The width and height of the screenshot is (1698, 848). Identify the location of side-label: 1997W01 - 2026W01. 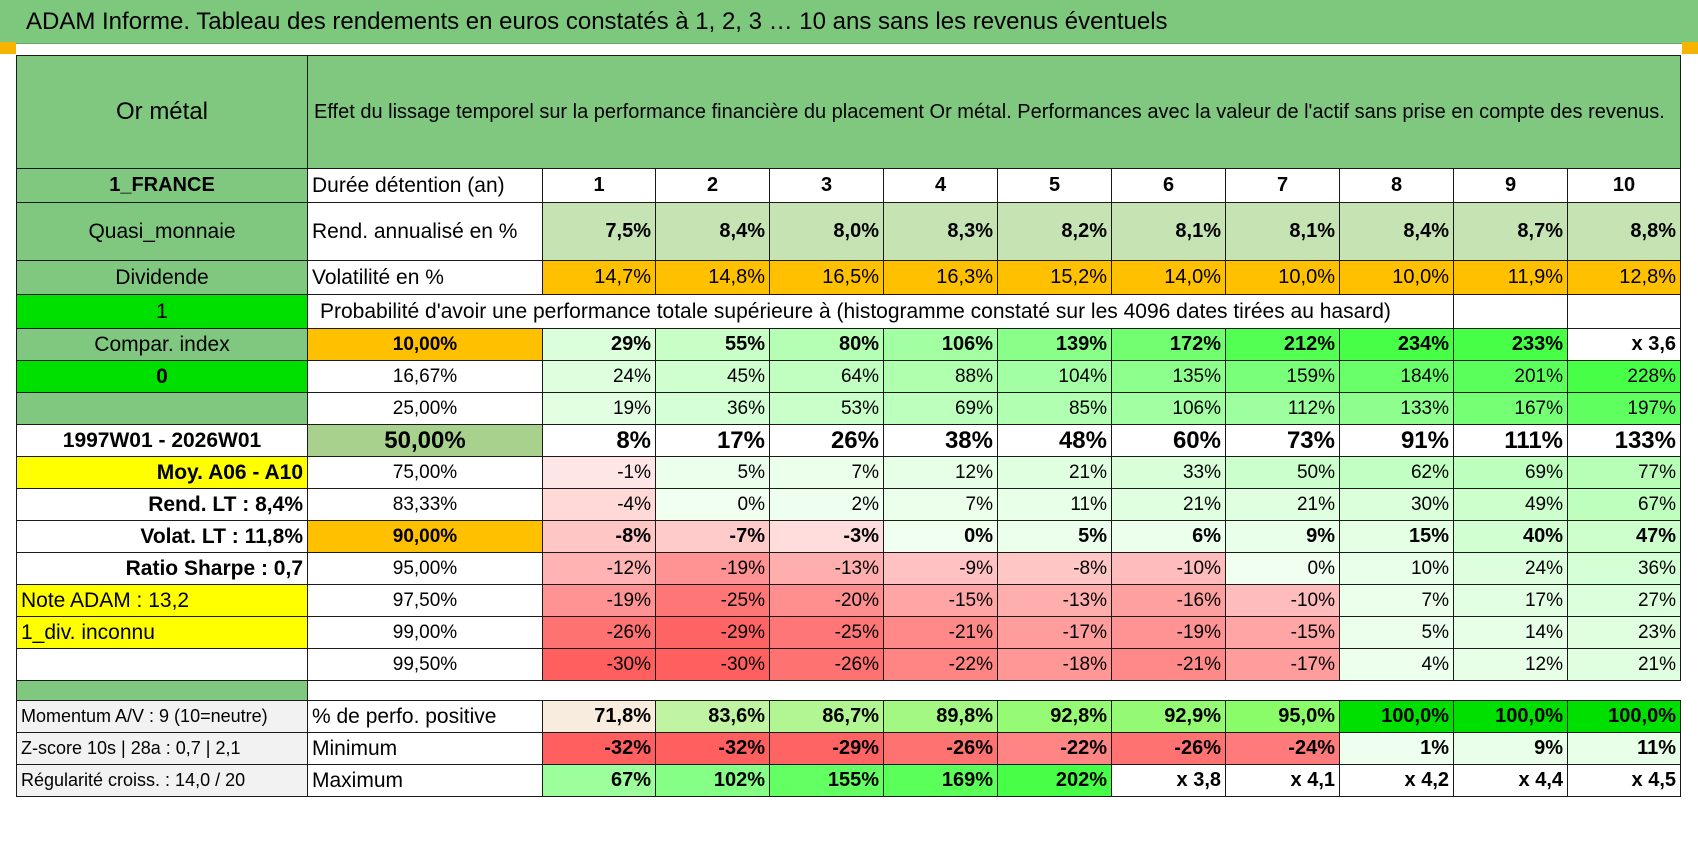
(162, 440).